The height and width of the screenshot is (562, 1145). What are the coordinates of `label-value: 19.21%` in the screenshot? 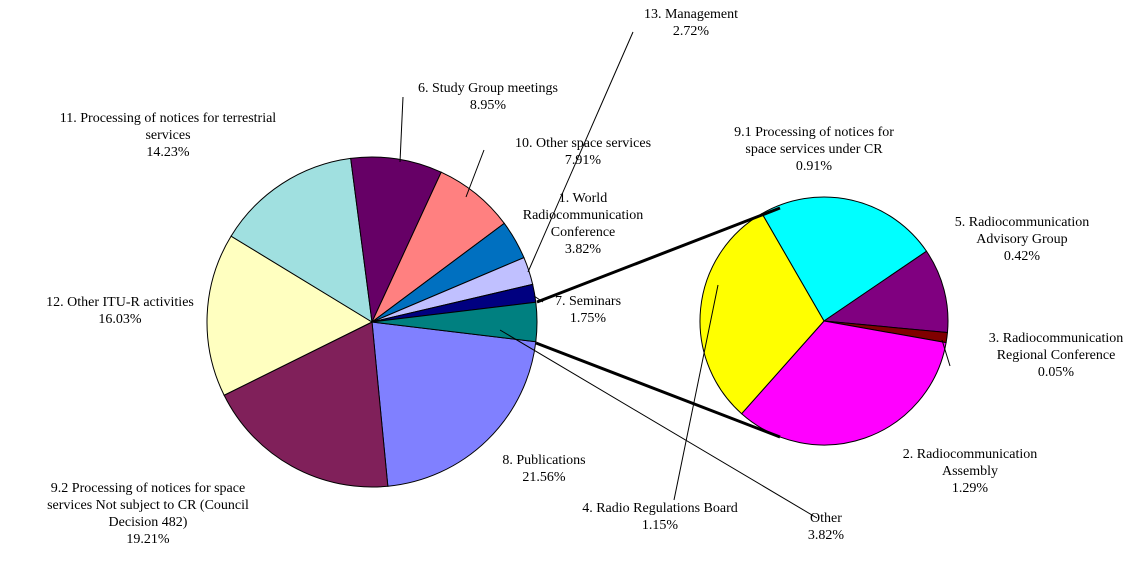 It's located at (148, 539).